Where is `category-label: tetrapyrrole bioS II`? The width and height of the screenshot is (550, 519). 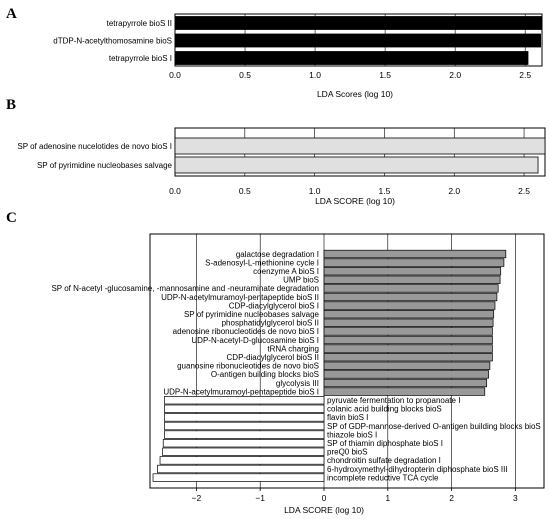 category-label: tetrapyrrole bioS II is located at coordinates (139, 23).